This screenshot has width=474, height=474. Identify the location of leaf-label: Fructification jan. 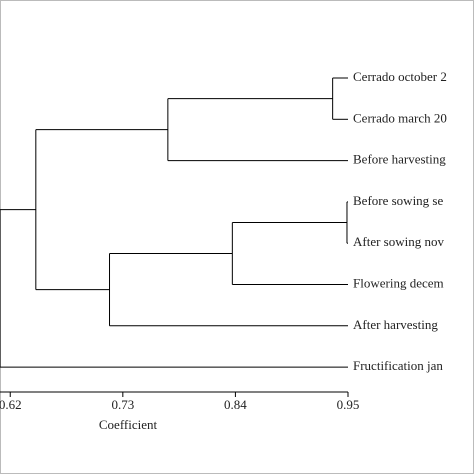
(398, 365).